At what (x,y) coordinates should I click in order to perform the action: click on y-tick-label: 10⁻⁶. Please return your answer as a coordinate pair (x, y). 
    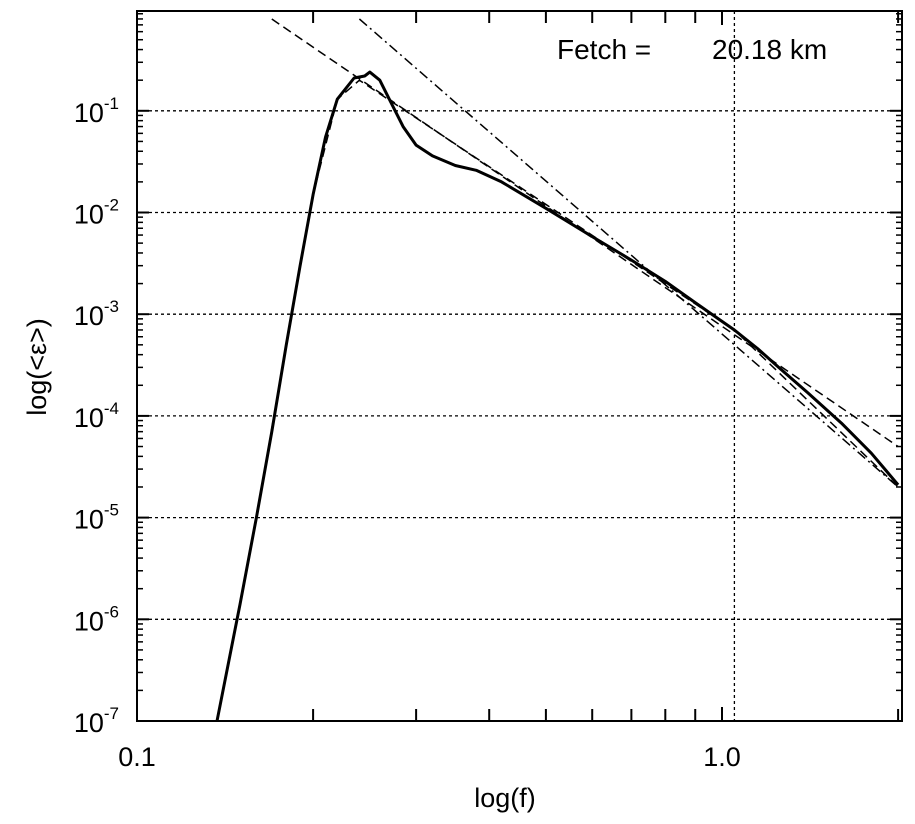
    Looking at the image, I should click on (96, 619).